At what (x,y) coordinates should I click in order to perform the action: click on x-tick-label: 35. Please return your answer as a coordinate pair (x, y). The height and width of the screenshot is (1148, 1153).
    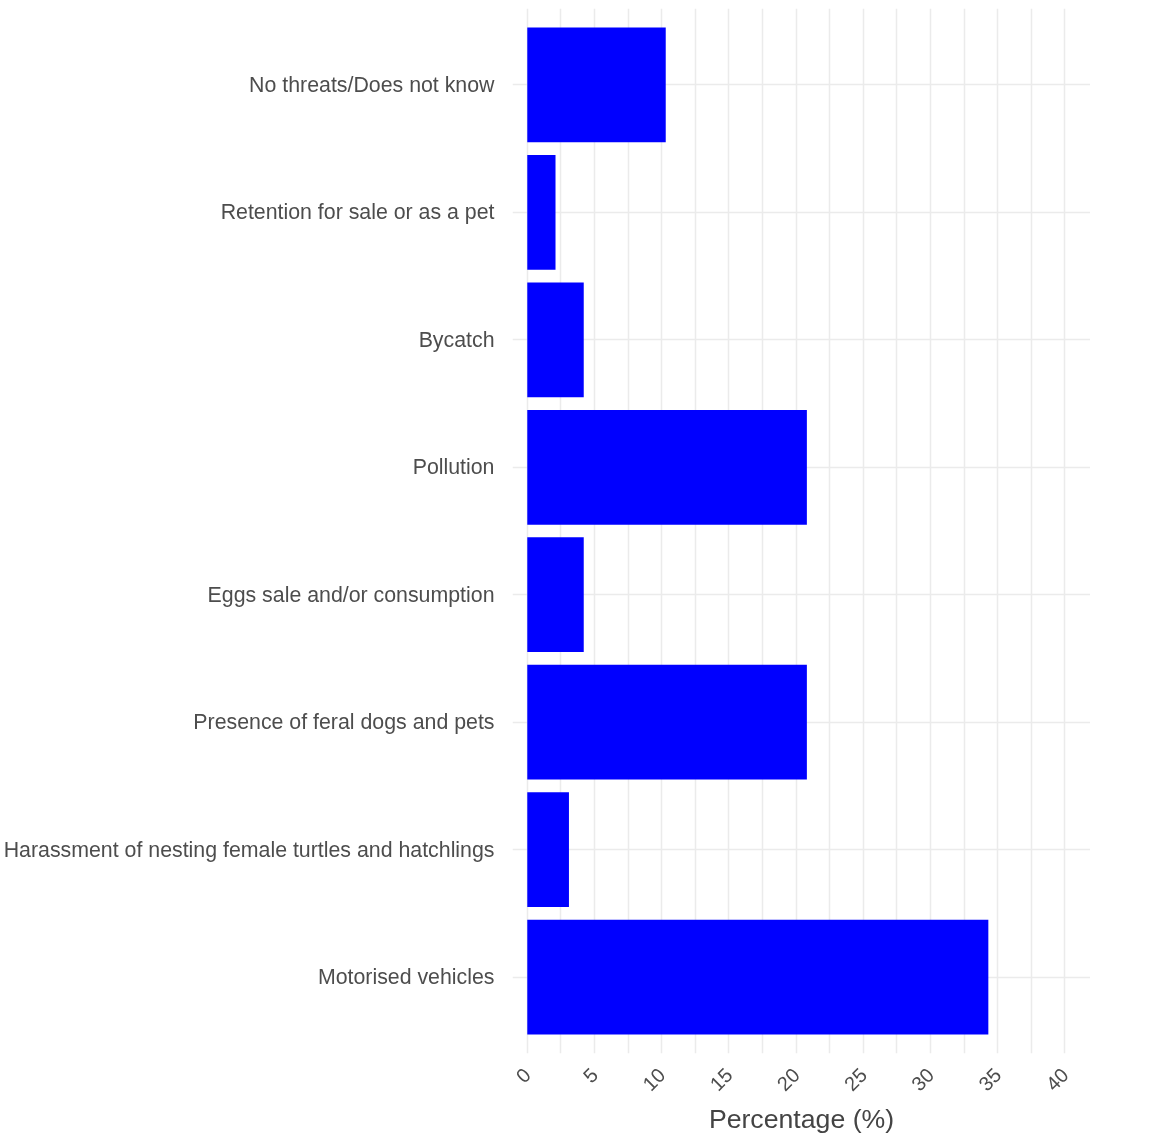
    Looking at the image, I should click on (990, 1079).